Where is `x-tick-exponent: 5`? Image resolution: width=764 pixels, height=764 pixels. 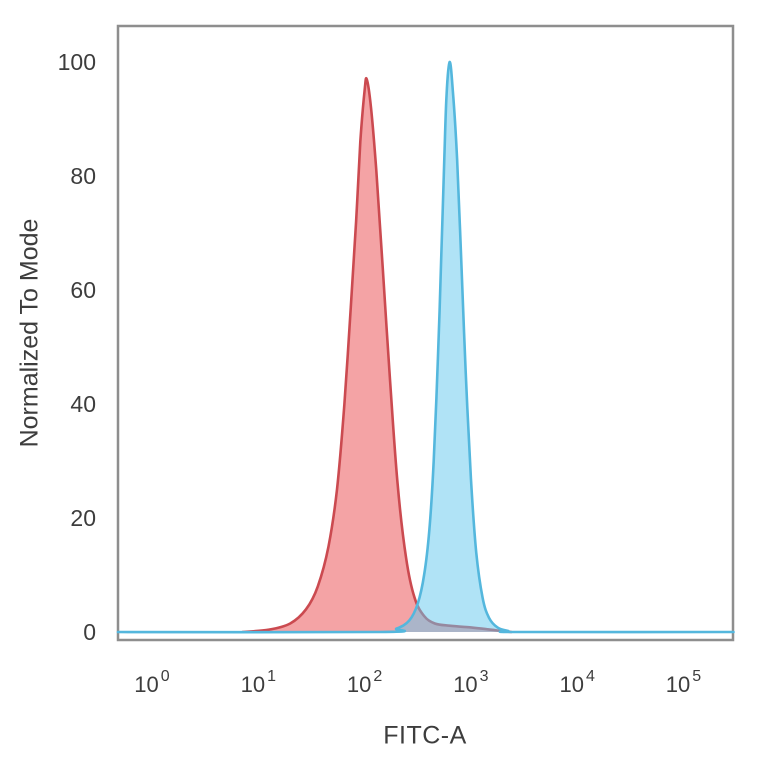
x-tick-exponent: 5 is located at coordinates (697, 676).